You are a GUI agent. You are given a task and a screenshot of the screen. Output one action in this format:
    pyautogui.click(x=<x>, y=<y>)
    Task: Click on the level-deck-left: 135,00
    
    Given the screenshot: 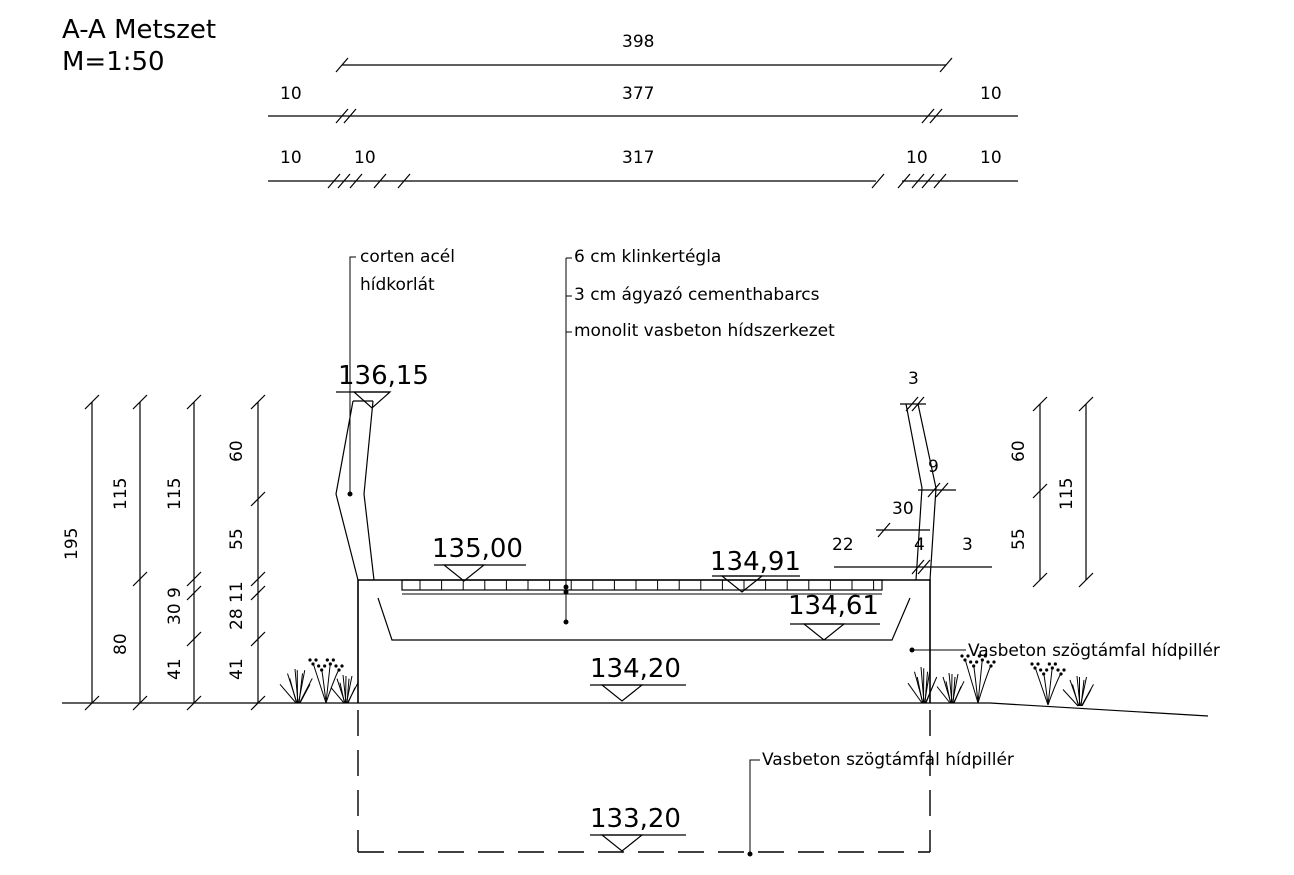 What is the action you would take?
    pyautogui.click(x=479, y=558)
    